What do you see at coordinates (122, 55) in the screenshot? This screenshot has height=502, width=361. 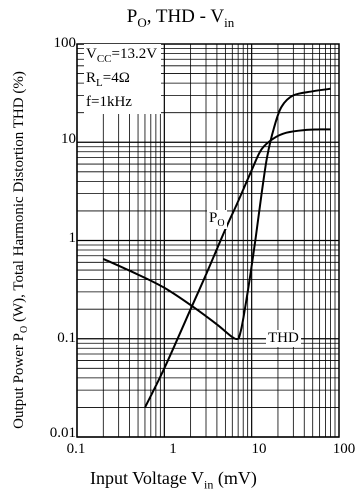 I see `condition-vcc: VCC=13.2V` at bounding box center [122, 55].